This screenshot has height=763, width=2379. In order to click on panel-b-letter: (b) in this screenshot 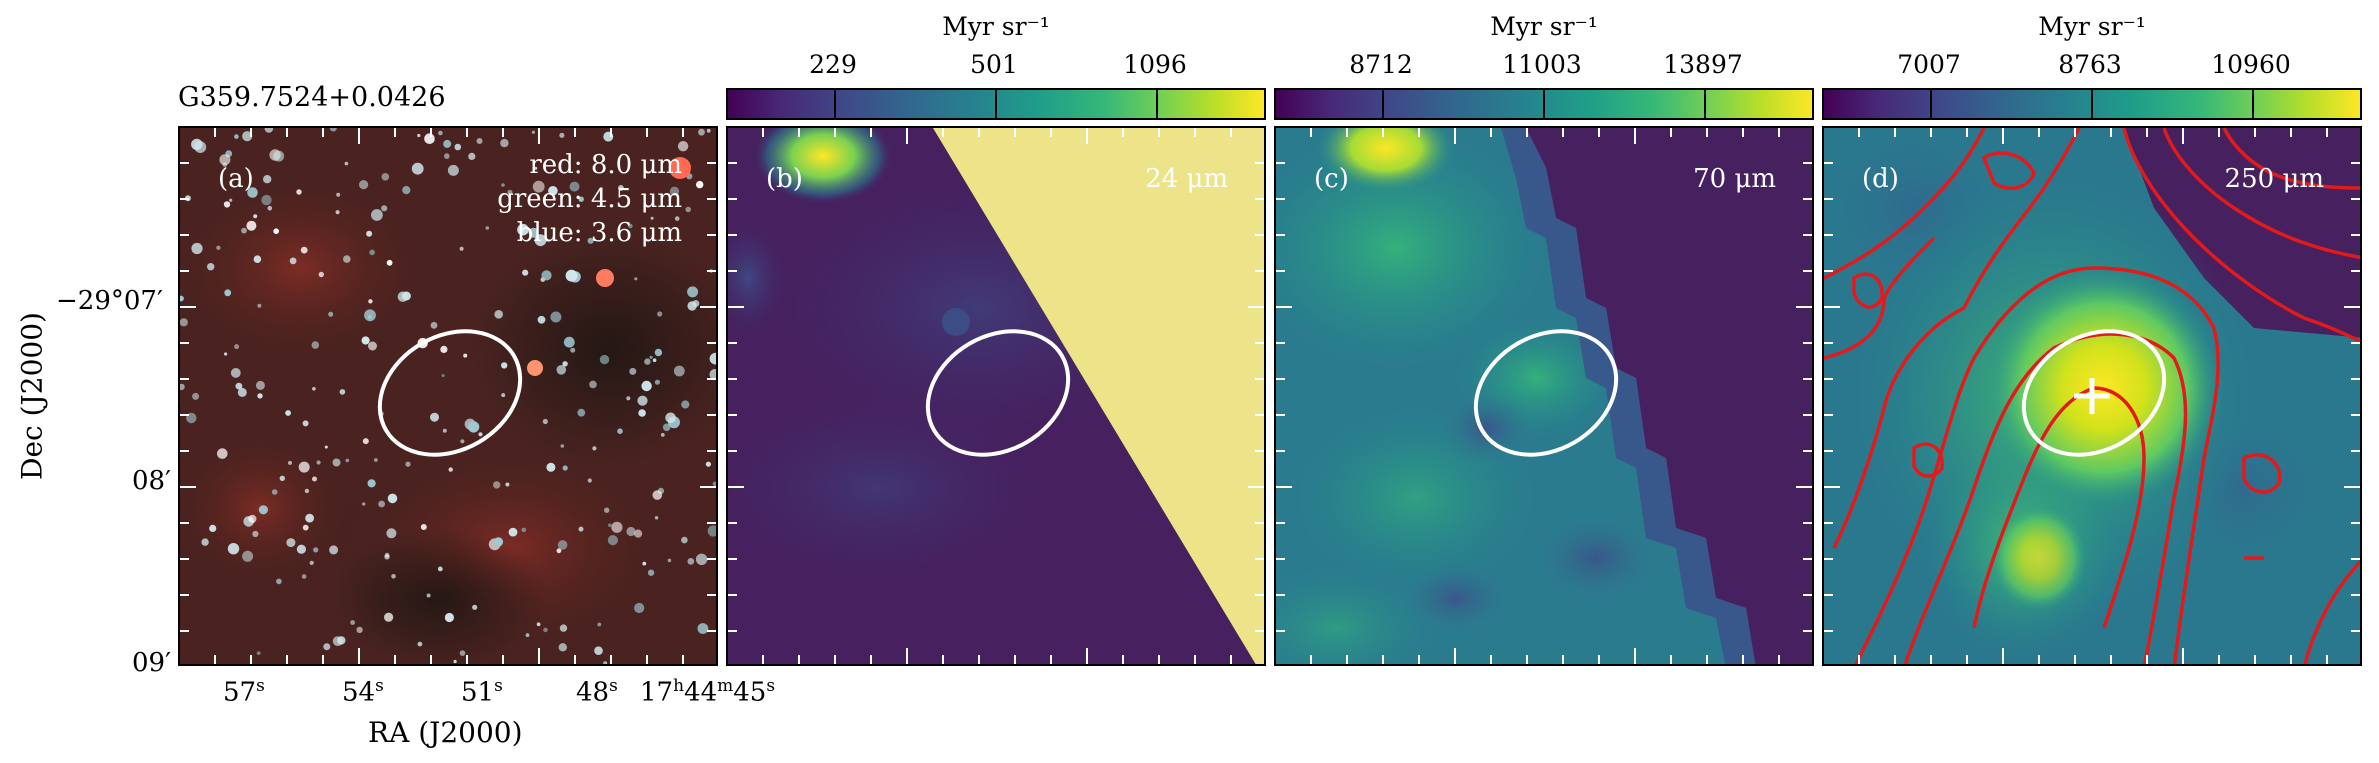, I will do `click(784, 179)`.